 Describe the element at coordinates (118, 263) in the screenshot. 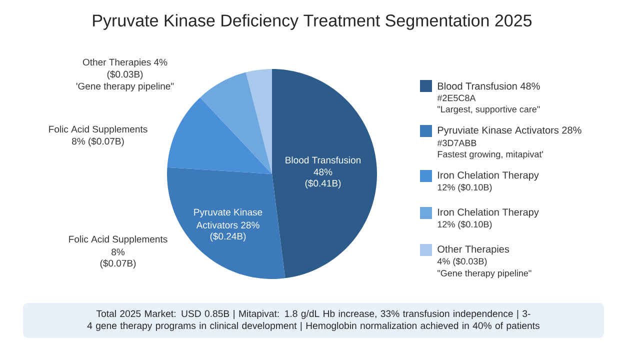

I see `text: ($0.07B)` at that location.